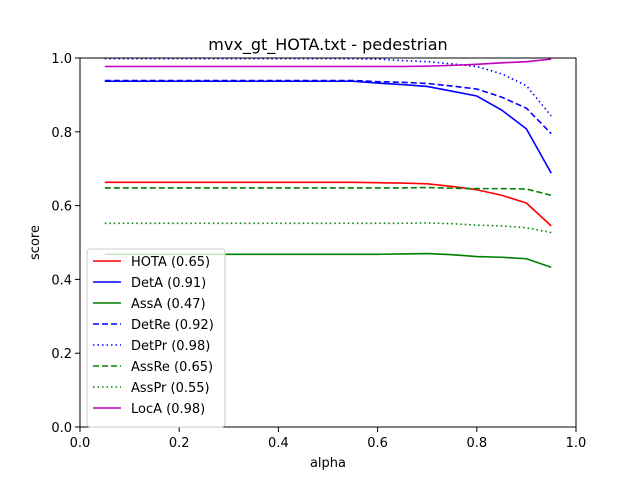 The width and height of the screenshot is (640, 485). I want to click on legend-label: HOTA (0.65), so click(170, 262).